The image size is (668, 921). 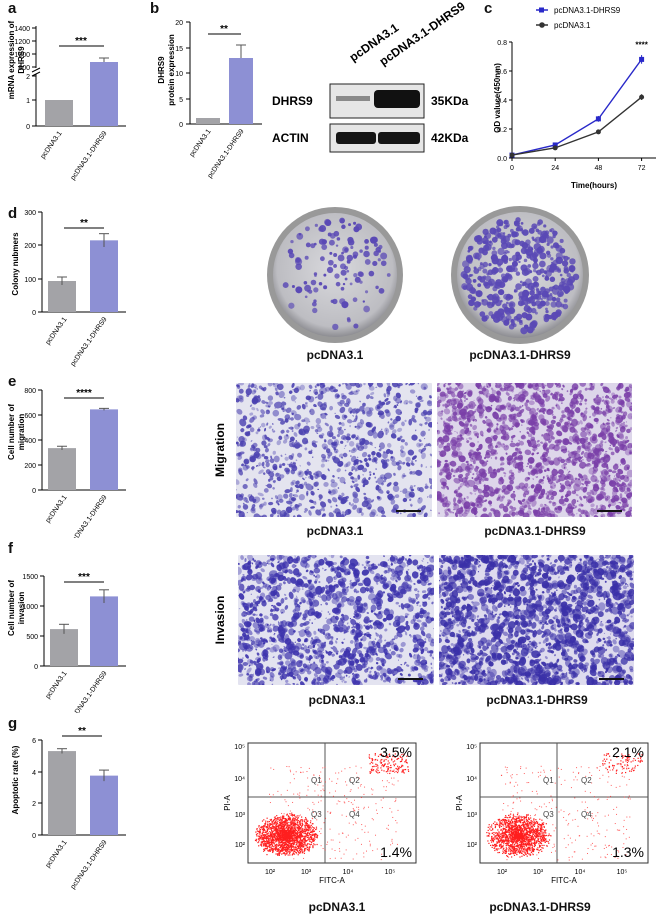 What do you see at coordinates (89, 864) in the screenshot?
I see `xtick-g-dhrs9: pcDNA3.1-DHRS9` at bounding box center [89, 864].